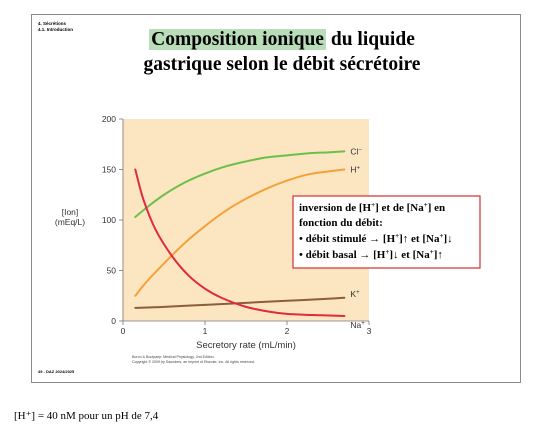 The width and height of the screenshot is (546, 439). I want to click on y-tick-label: 150, so click(109, 170).